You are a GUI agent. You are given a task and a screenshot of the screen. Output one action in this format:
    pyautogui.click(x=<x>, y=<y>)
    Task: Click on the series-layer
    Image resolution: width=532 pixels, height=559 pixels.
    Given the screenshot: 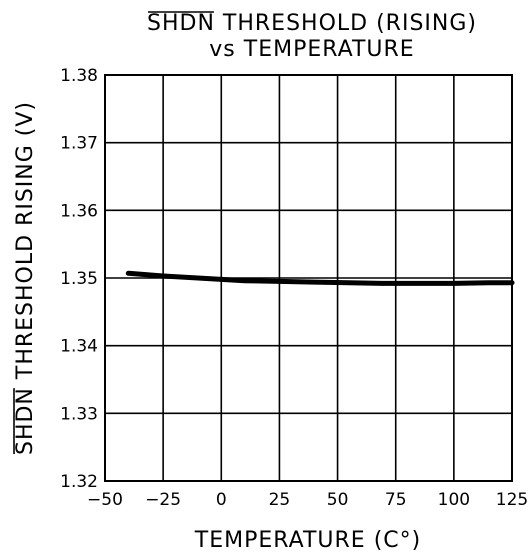 What is the action you would take?
    pyautogui.click(x=320, y=278)
    